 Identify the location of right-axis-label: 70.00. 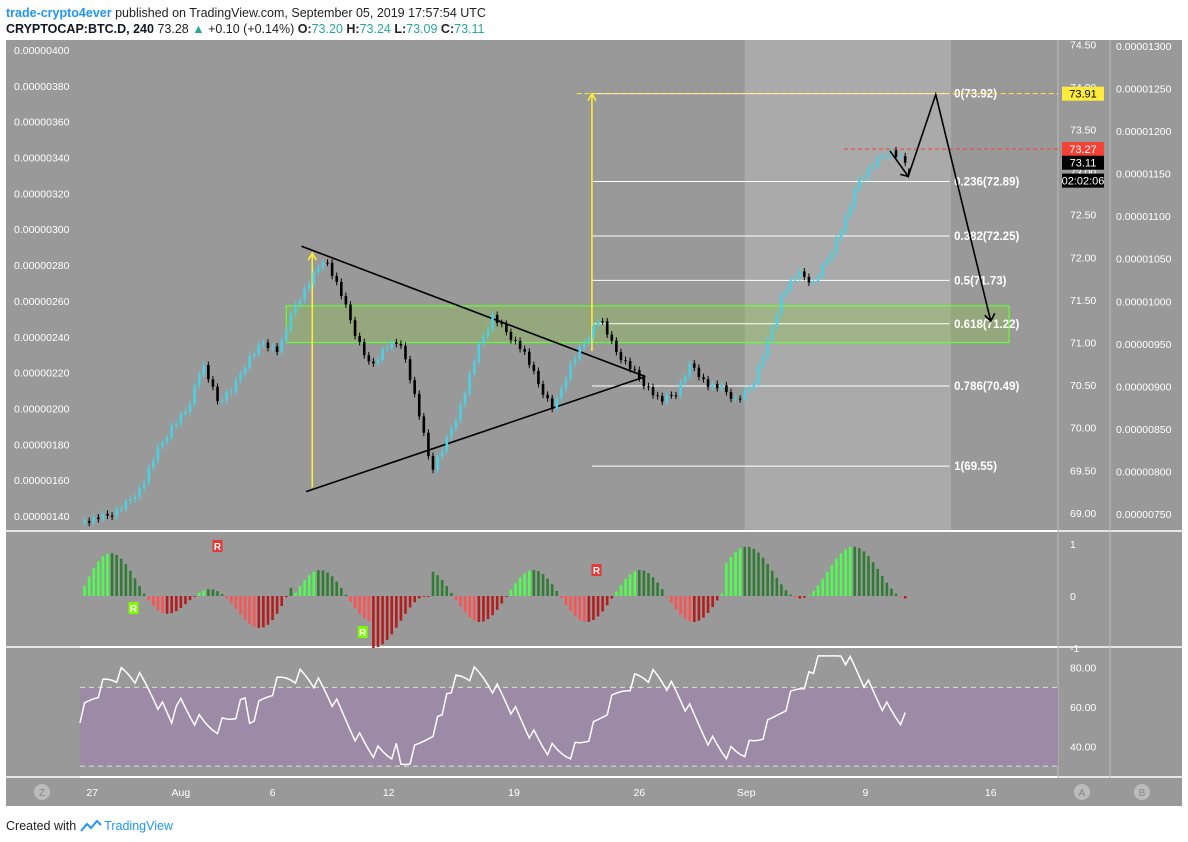
(1083, 429).